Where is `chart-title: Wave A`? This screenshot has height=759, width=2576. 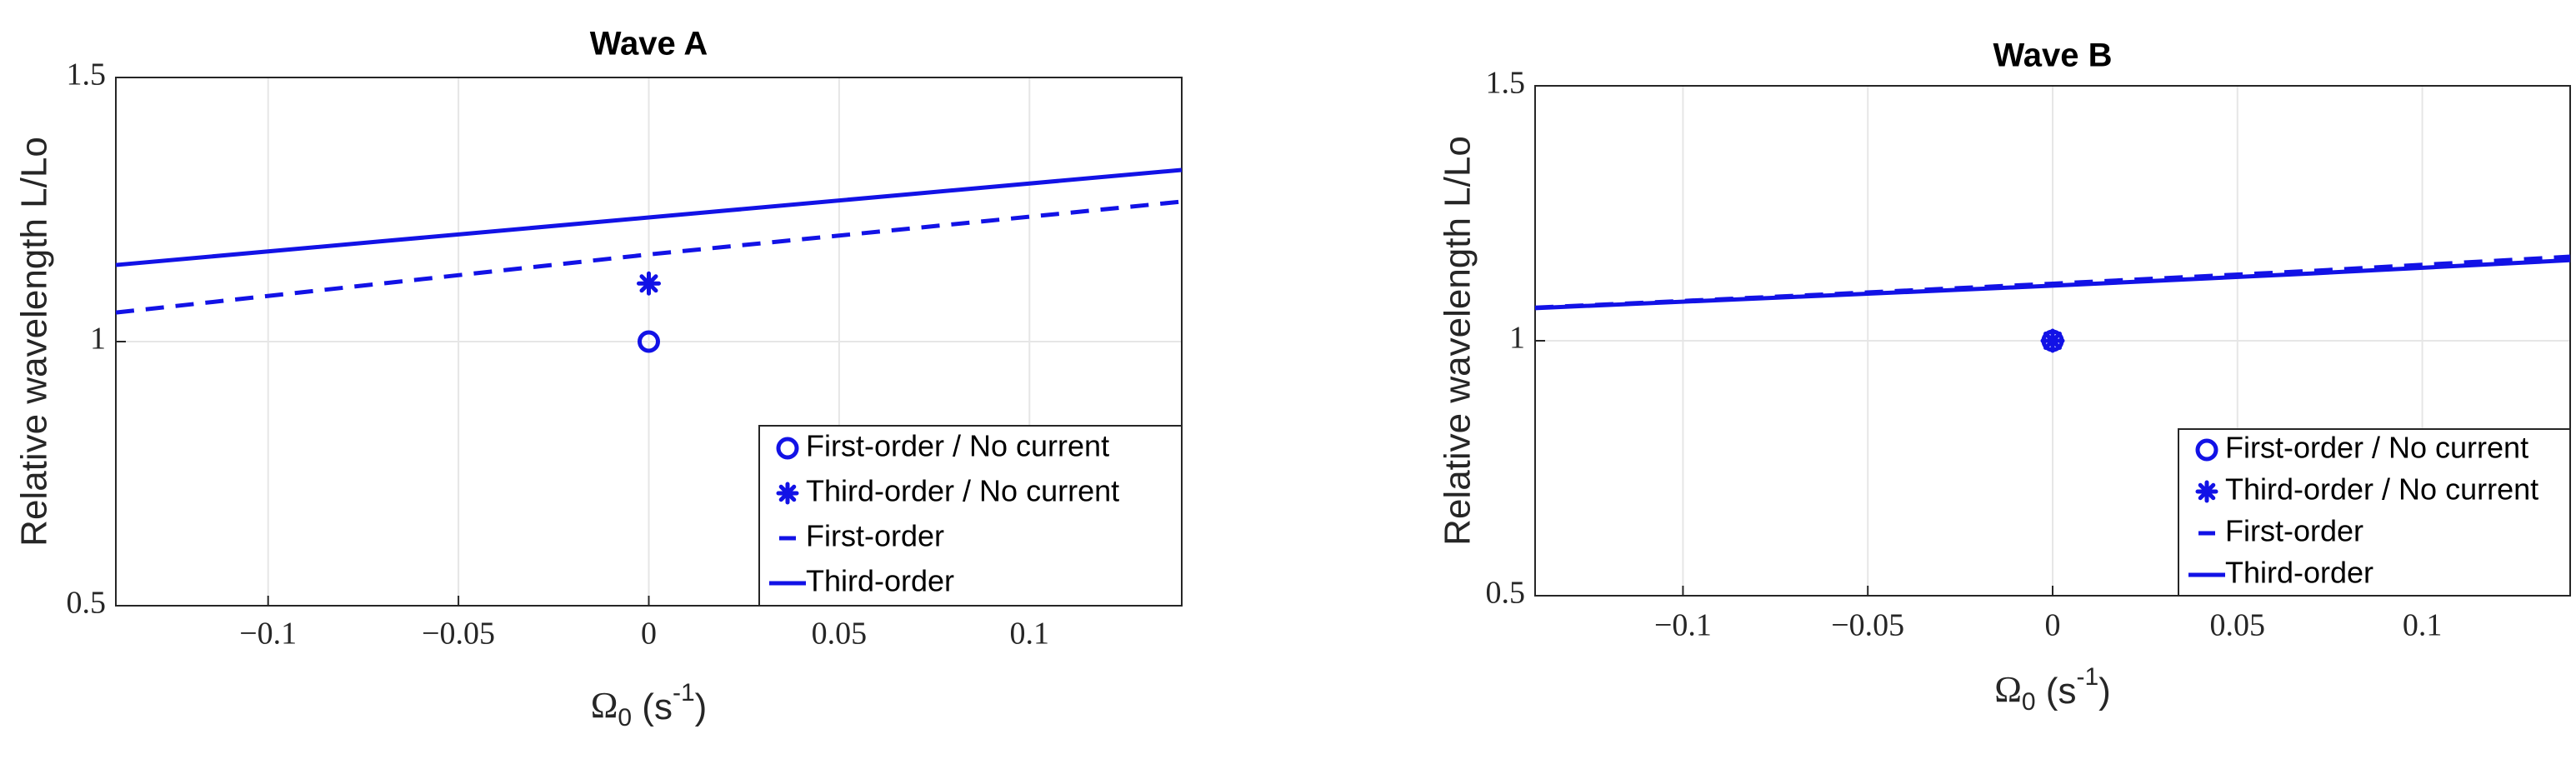 chart-title: Wave A is located at coordinates (649, 44).